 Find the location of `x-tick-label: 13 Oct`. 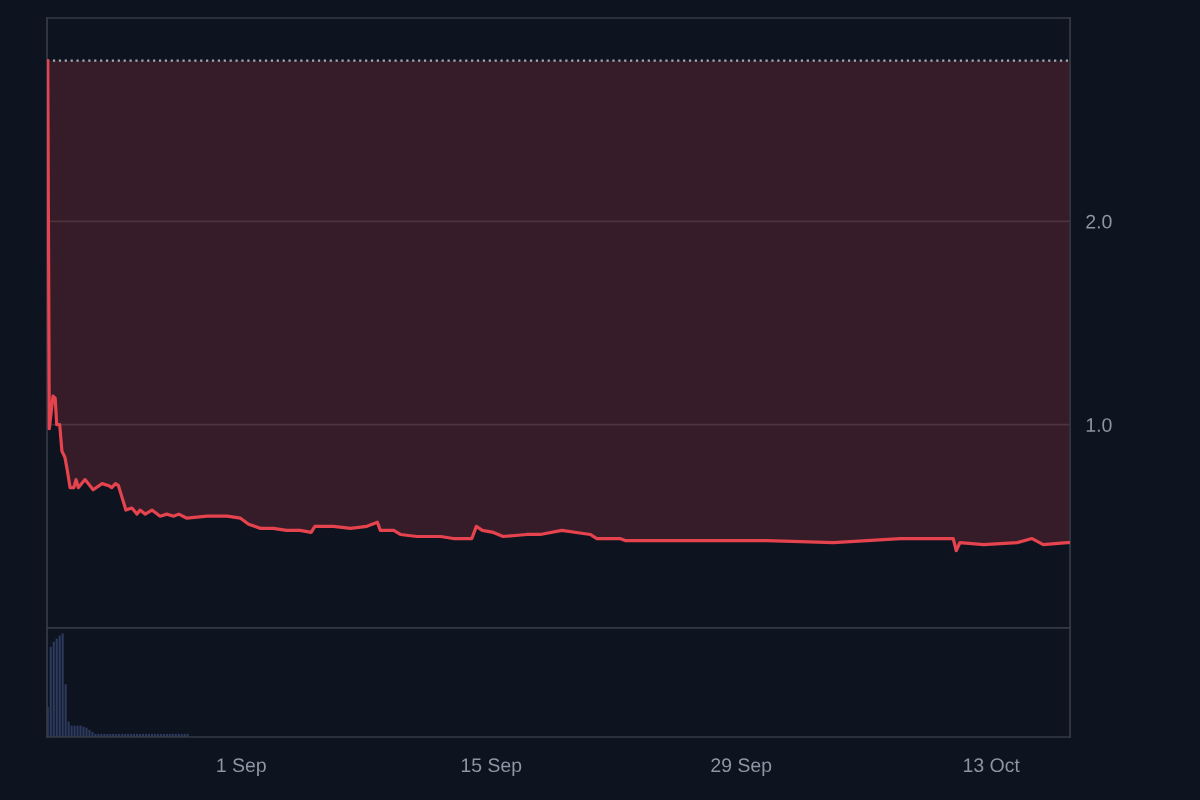

x-tick-label: 13 Oct is located at coordinates (992, 765).